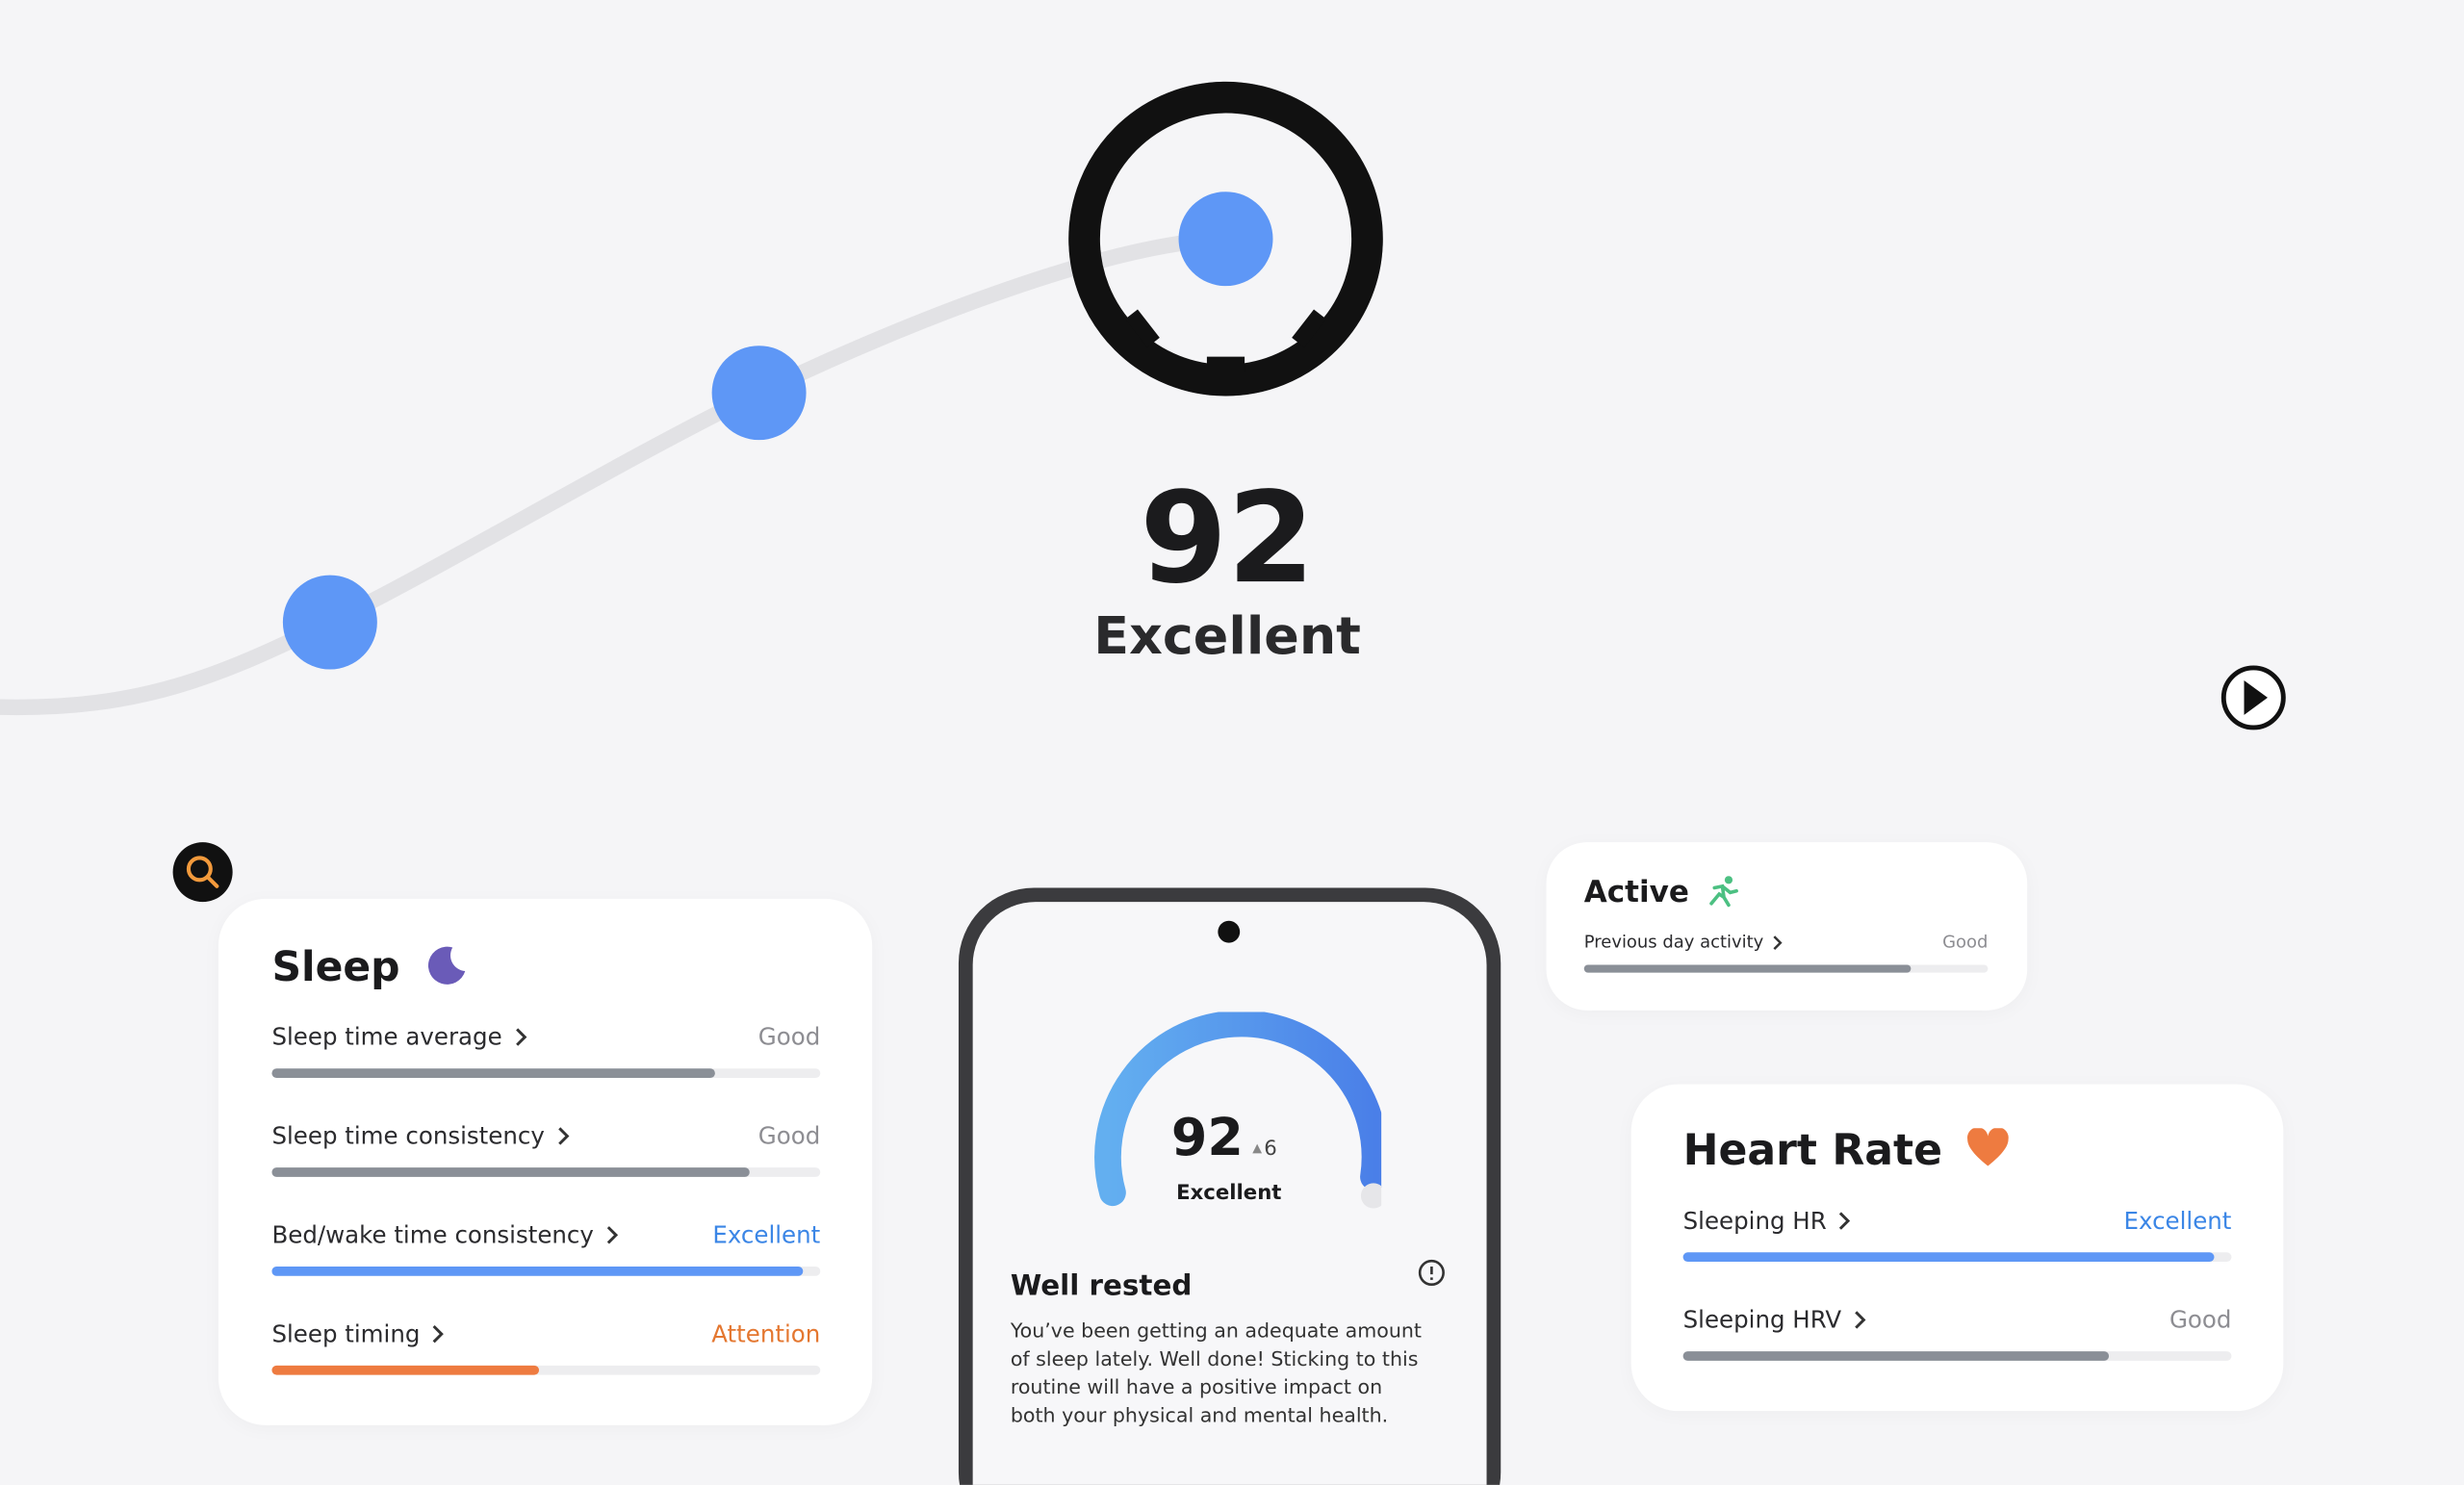  Describe the element at coordinates (2253, 697) in the screenshot. I see `play-button` at that location.